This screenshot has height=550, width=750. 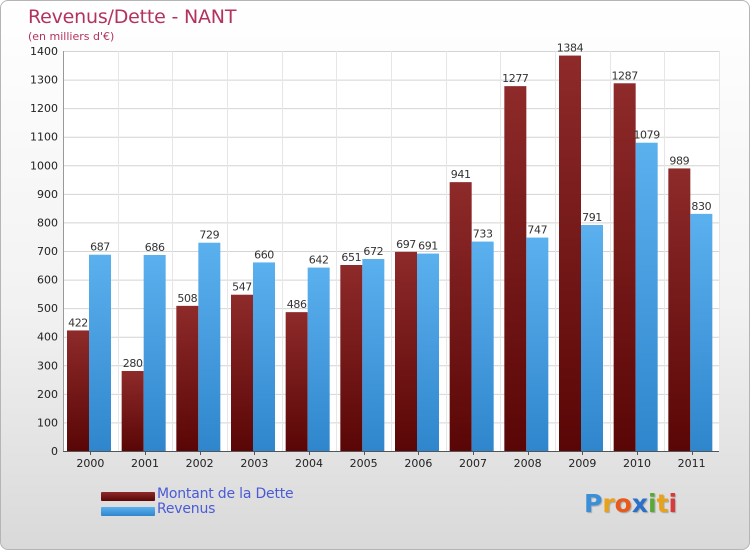 What do you see at coordinates (318, 359) in the screenshot?
I see `bar-revenus-2004` at bounding box center [318, 359].